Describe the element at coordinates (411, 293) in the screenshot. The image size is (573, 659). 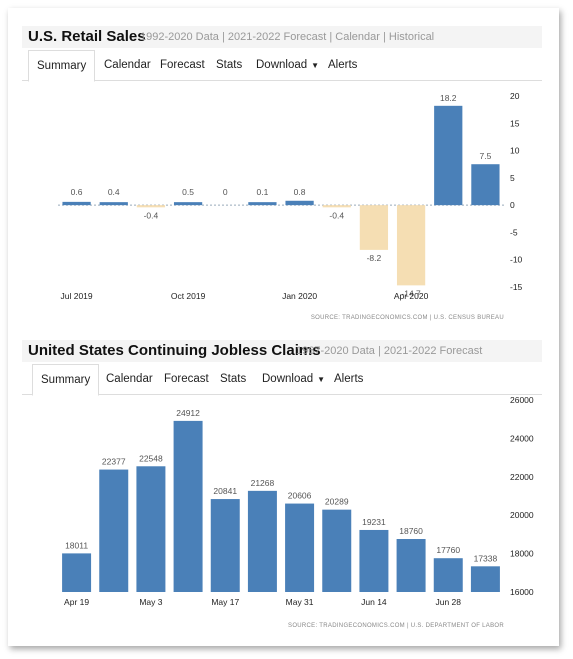
I see `data-label: -14.7` at that location.